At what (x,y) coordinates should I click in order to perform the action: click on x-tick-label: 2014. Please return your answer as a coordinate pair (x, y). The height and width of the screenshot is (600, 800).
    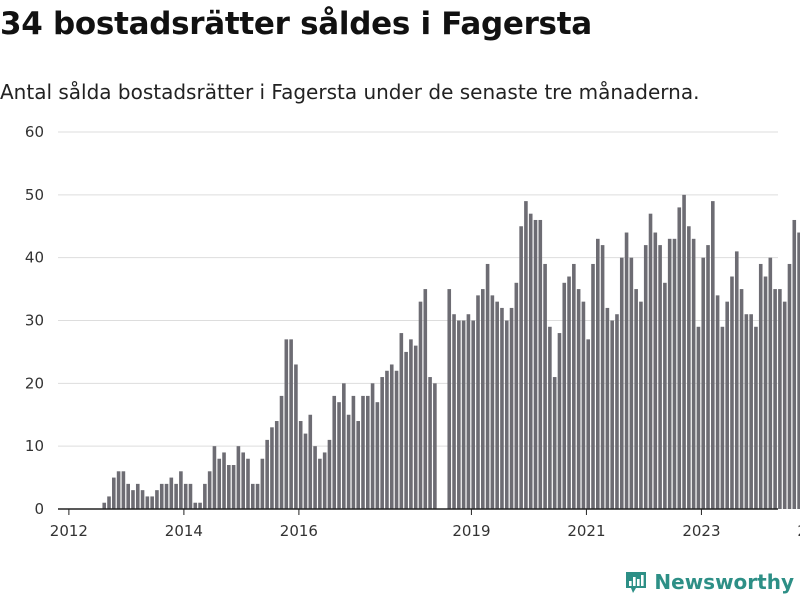
    Looking at the image, I should click on (184, 531).